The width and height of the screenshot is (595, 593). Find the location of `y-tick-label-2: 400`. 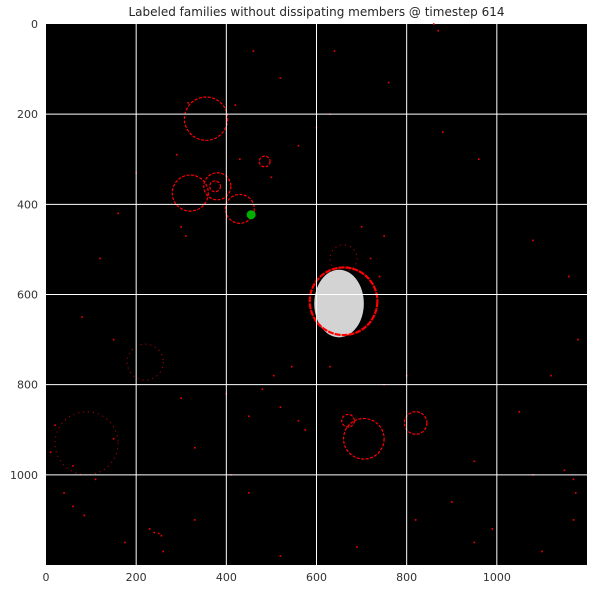

y-tick-label-2: 400 is located at coordinates (27, 204).